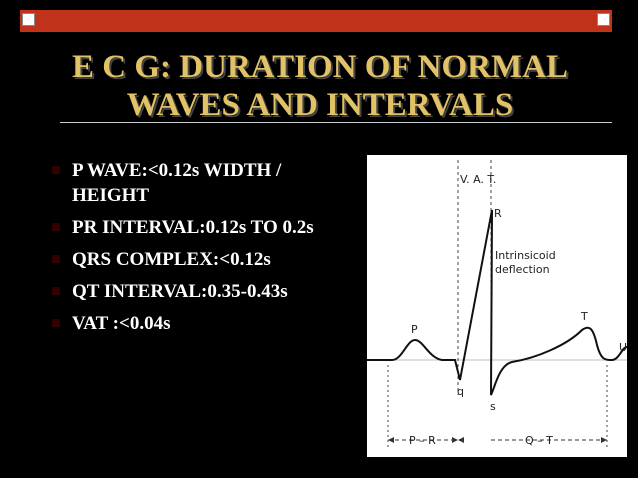 This screenshot has height=478, width=638. I want to click on figure-label: U, so click(623, 347).